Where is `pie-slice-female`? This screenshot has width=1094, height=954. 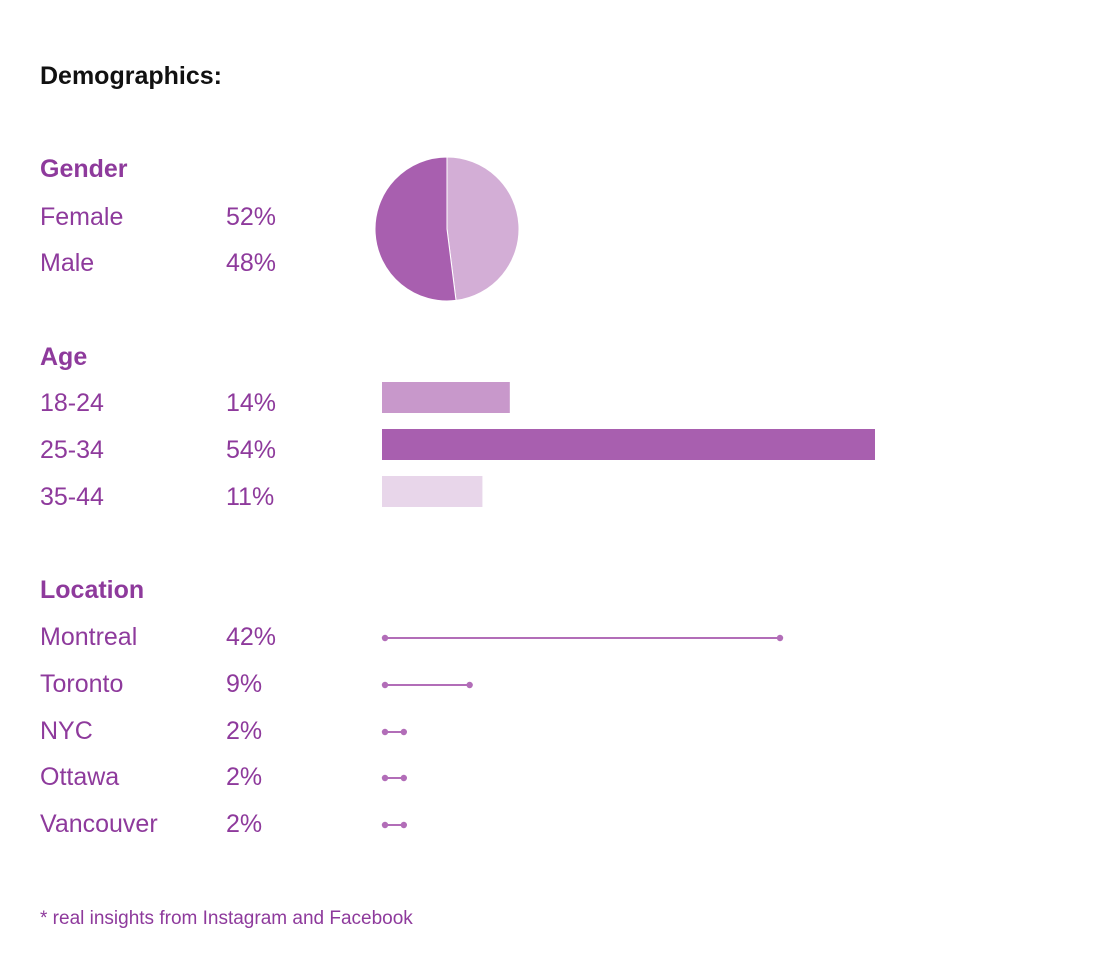 pie-slice-female is located at coordinates (415, 229).